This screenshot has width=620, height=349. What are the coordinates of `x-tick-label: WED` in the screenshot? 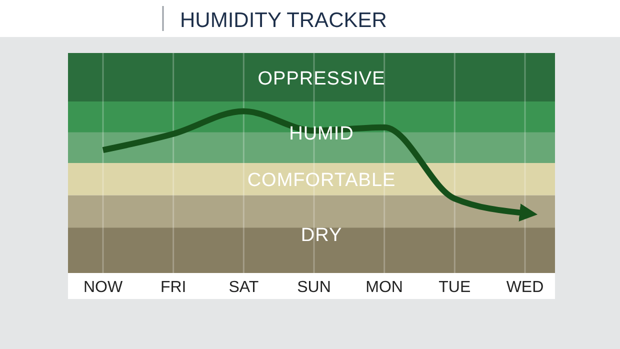 It's located at (525, 287).